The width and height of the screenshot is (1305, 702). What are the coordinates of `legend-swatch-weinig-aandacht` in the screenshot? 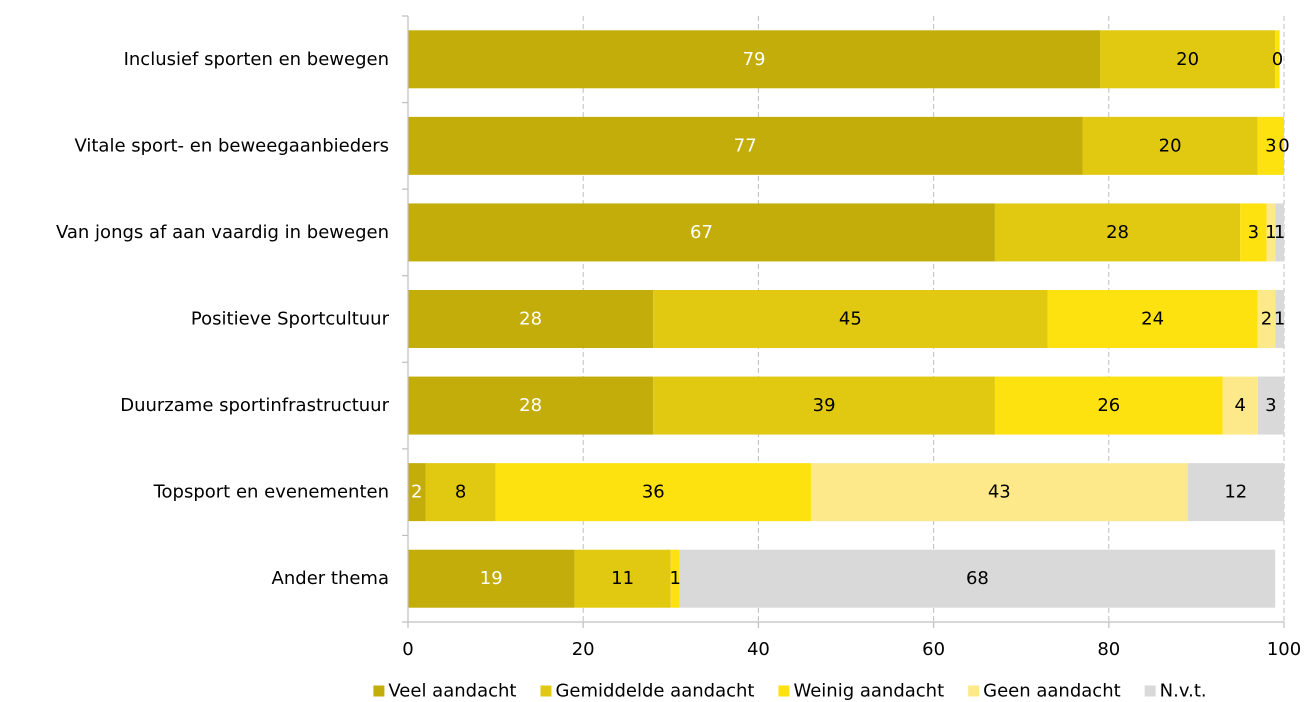 It's located at (784, 691).